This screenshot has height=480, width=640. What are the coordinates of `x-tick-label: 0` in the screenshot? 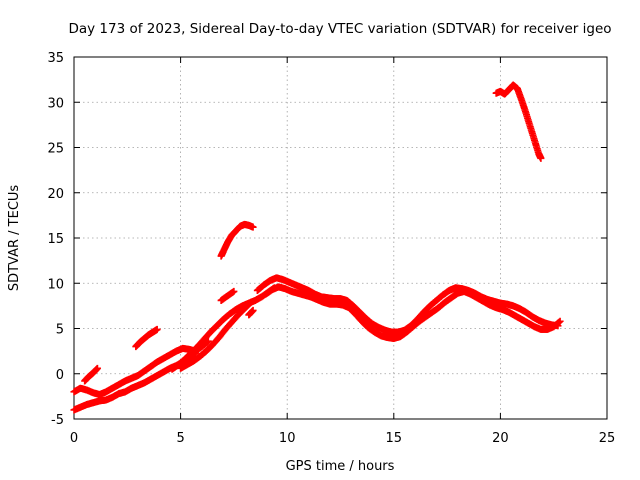 It's located at (74, 438).